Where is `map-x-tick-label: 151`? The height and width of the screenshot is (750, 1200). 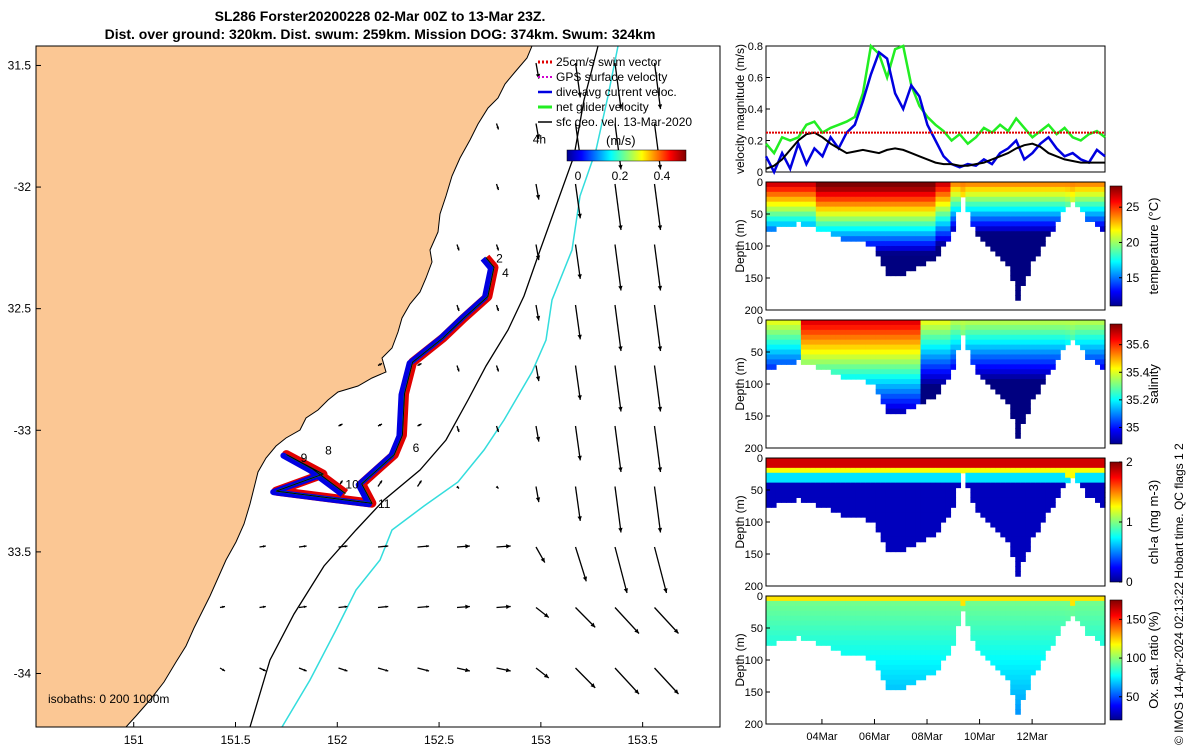
map-x-tick-label: 151 is located at coordinates (134, 740).